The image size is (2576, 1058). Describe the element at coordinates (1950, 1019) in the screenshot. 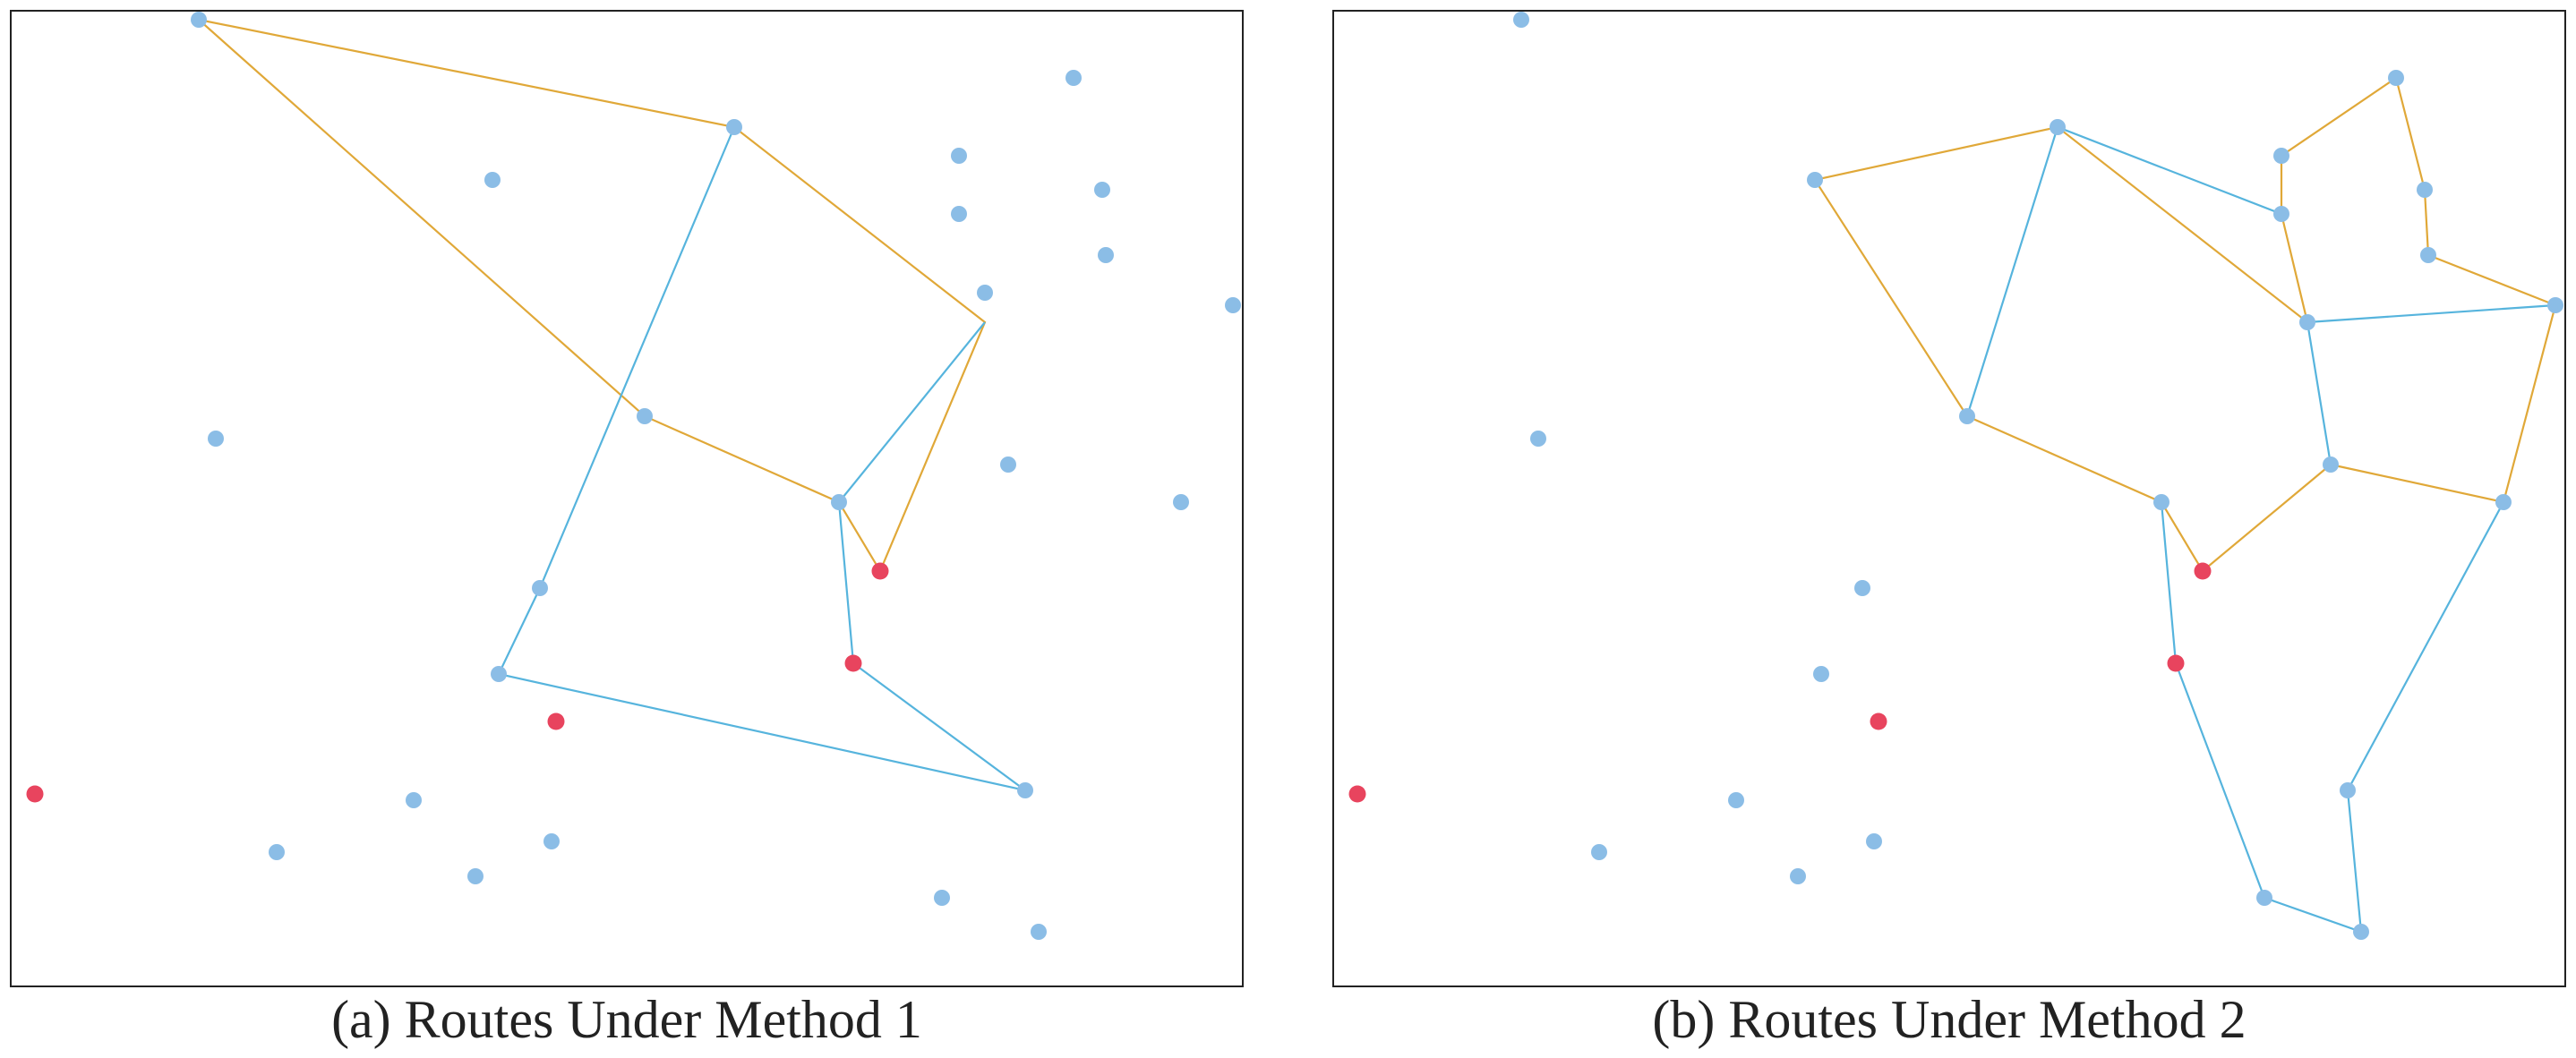

I see `caption-method-2: (b) Routes Under Method 2` at that location.